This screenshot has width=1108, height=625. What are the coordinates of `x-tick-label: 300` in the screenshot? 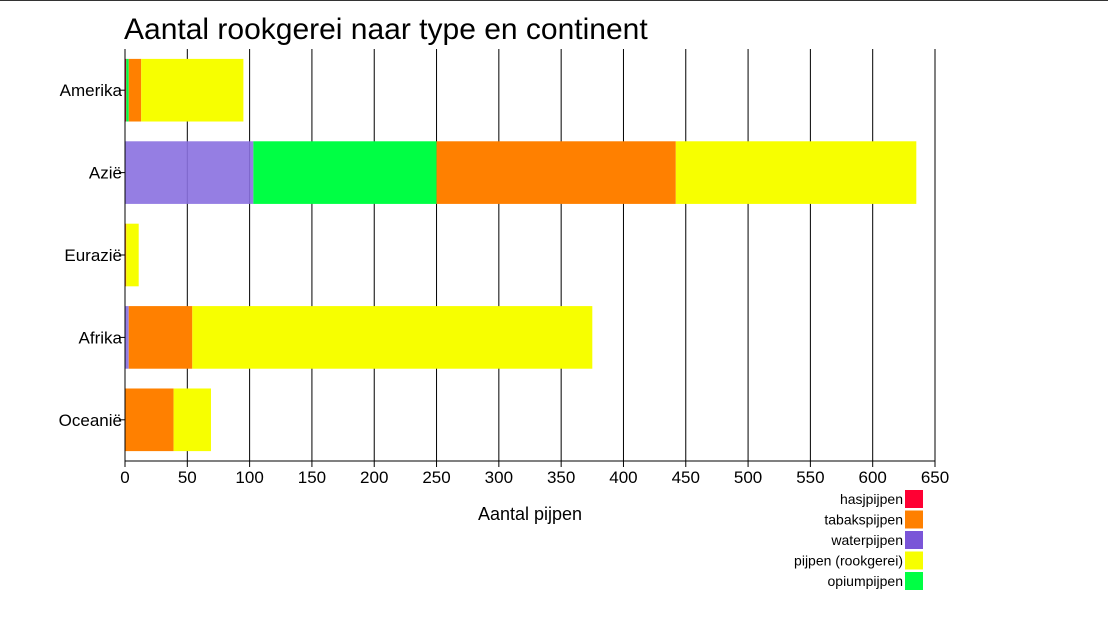 It's located at (499, 477).